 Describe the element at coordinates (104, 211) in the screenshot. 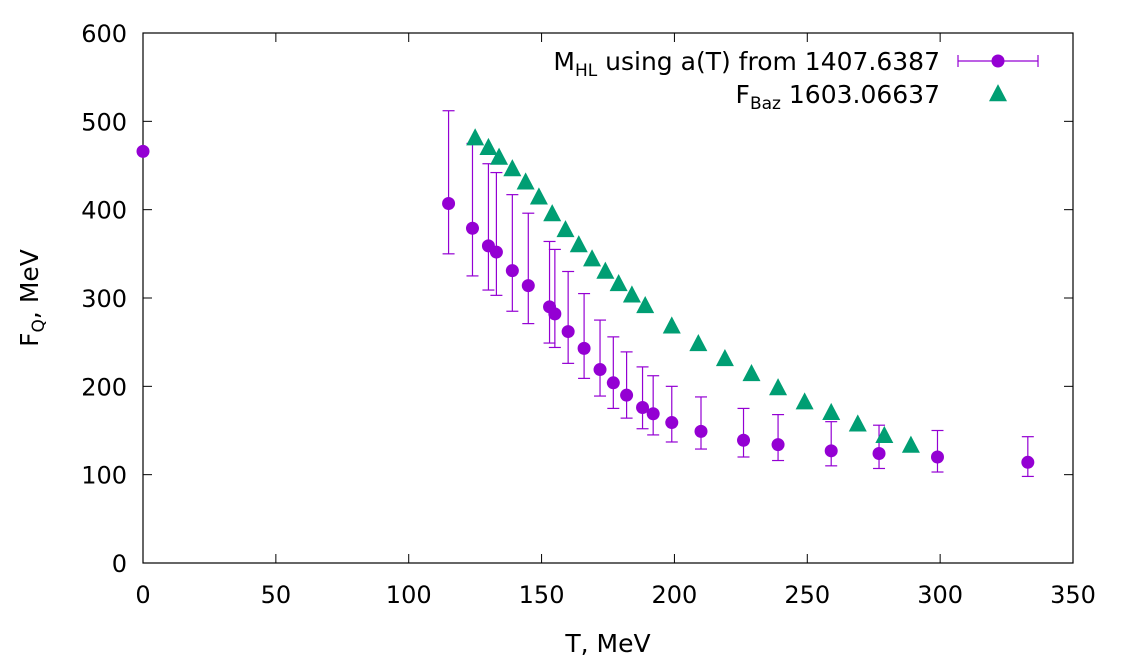

I see `y-tick-label: 400` at that location.